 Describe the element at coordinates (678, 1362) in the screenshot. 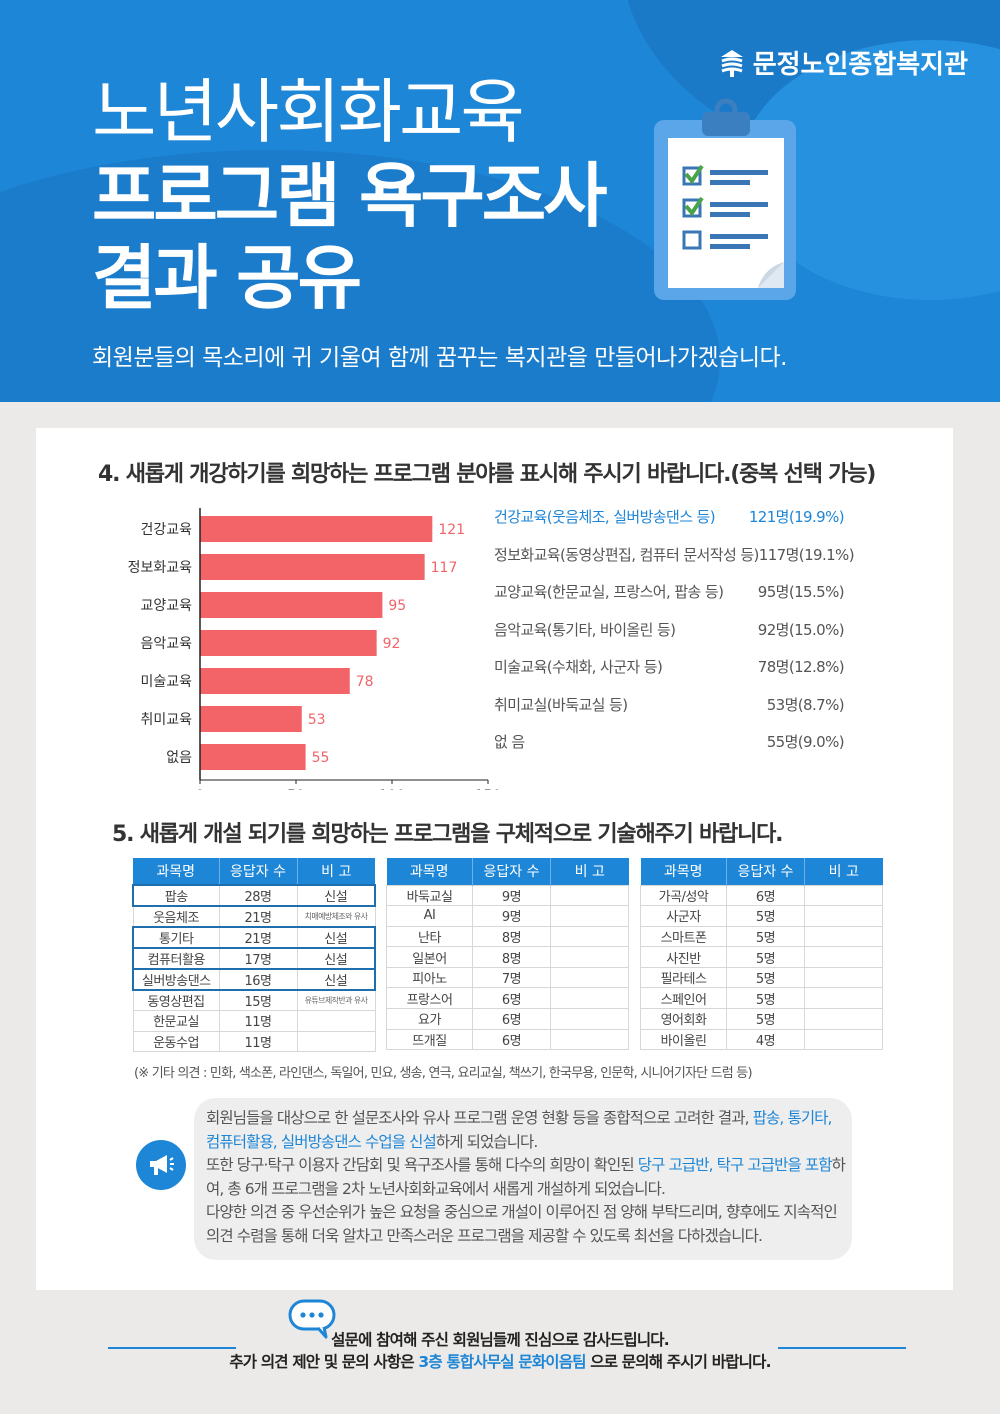

I see `footer-contact-b: 으로 문의해 주시기 바랍니다.` at that location.